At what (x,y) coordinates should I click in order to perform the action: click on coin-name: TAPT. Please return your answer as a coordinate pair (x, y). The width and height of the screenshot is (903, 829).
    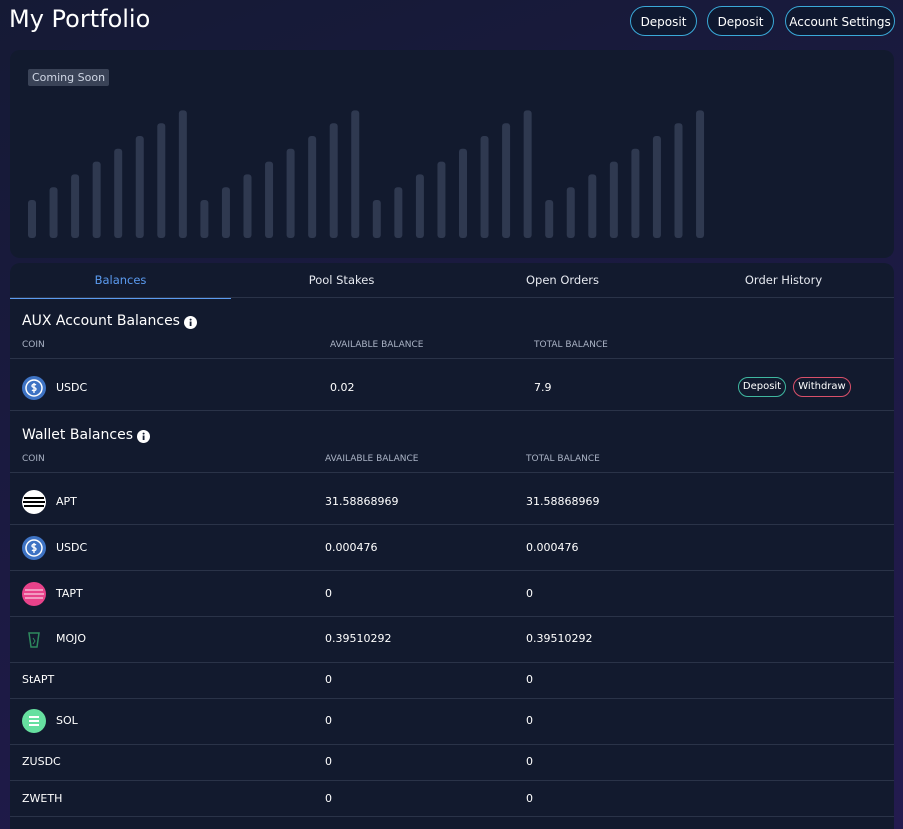
    Looking at the image, I should click on (69, 593).